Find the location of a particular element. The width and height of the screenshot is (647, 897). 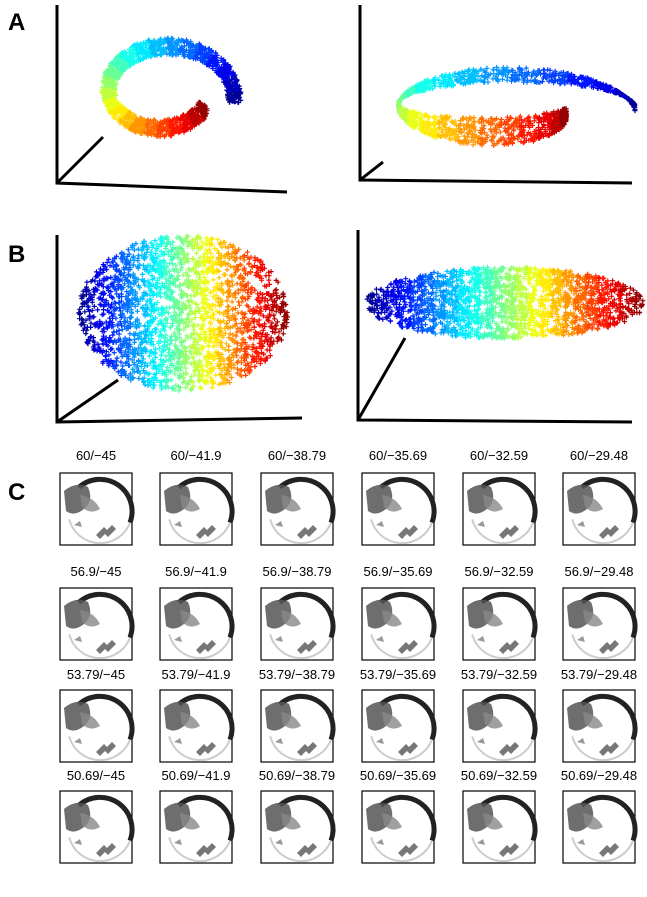

thumbnail-label: 60/−41.9 is located at coordinates (196, 455).